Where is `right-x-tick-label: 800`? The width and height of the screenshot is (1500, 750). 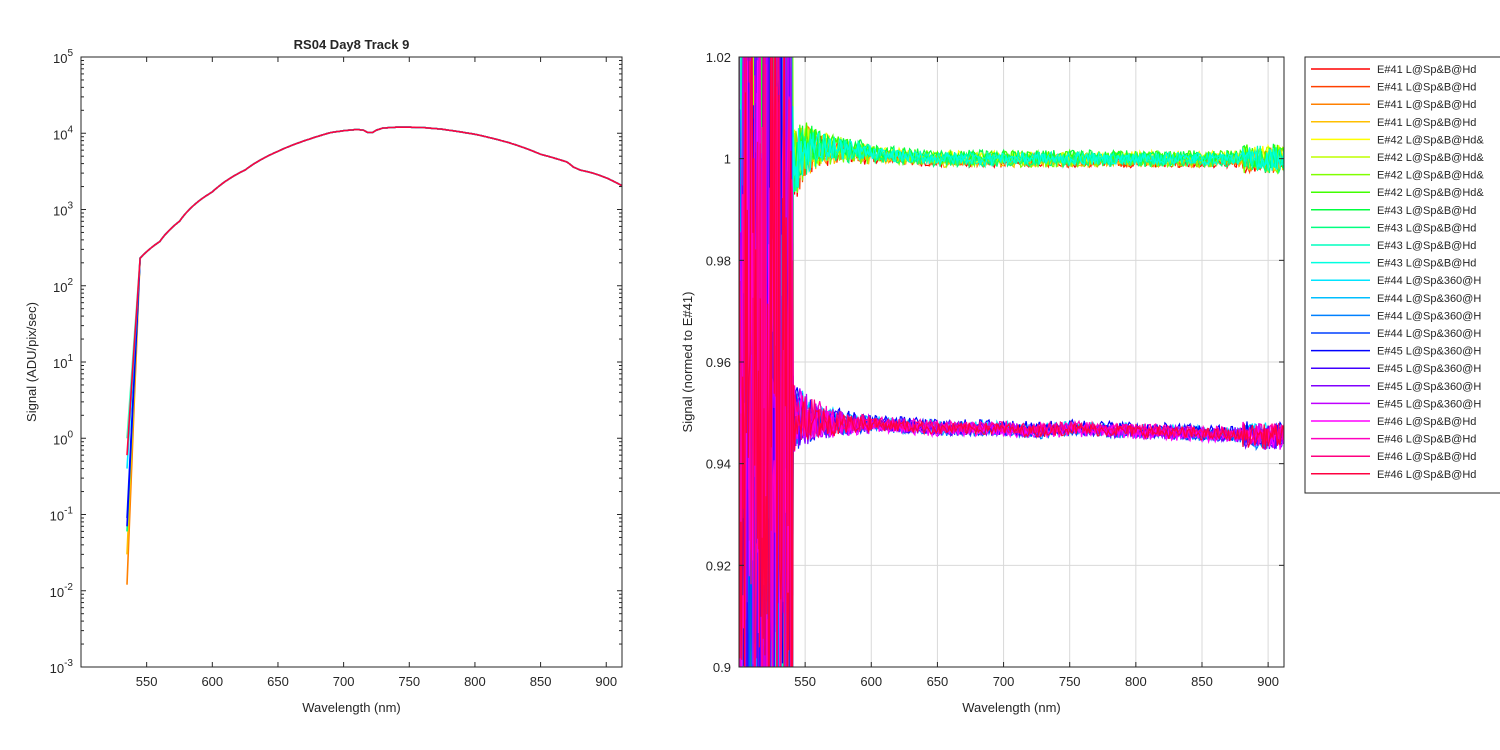
right-x-tick-label: 800 is located at coordinates (1136, 681).